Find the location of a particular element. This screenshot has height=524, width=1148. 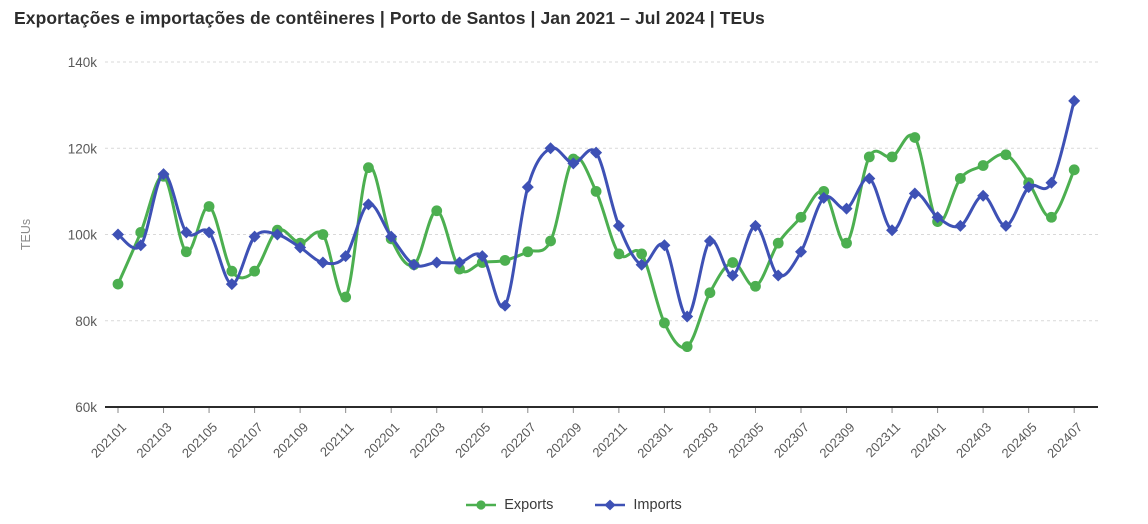

x-tick-label: 202111 is located at coordinates (337, 440).